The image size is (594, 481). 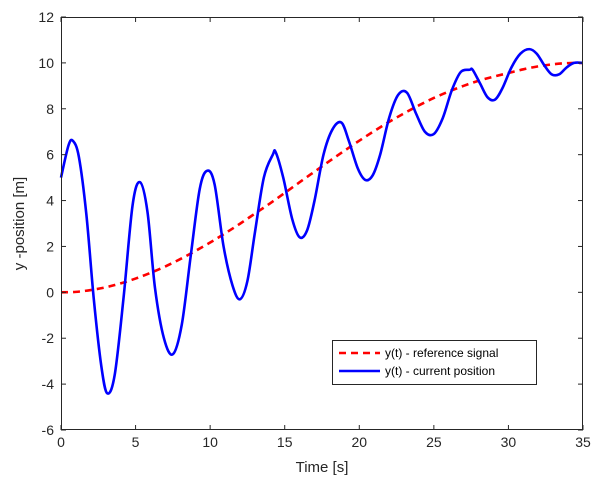 What do you see at coordinates (19, 223) in the screenshot?
I see `y-axis-label: y -position [m]` at bounding box center [19, 223].